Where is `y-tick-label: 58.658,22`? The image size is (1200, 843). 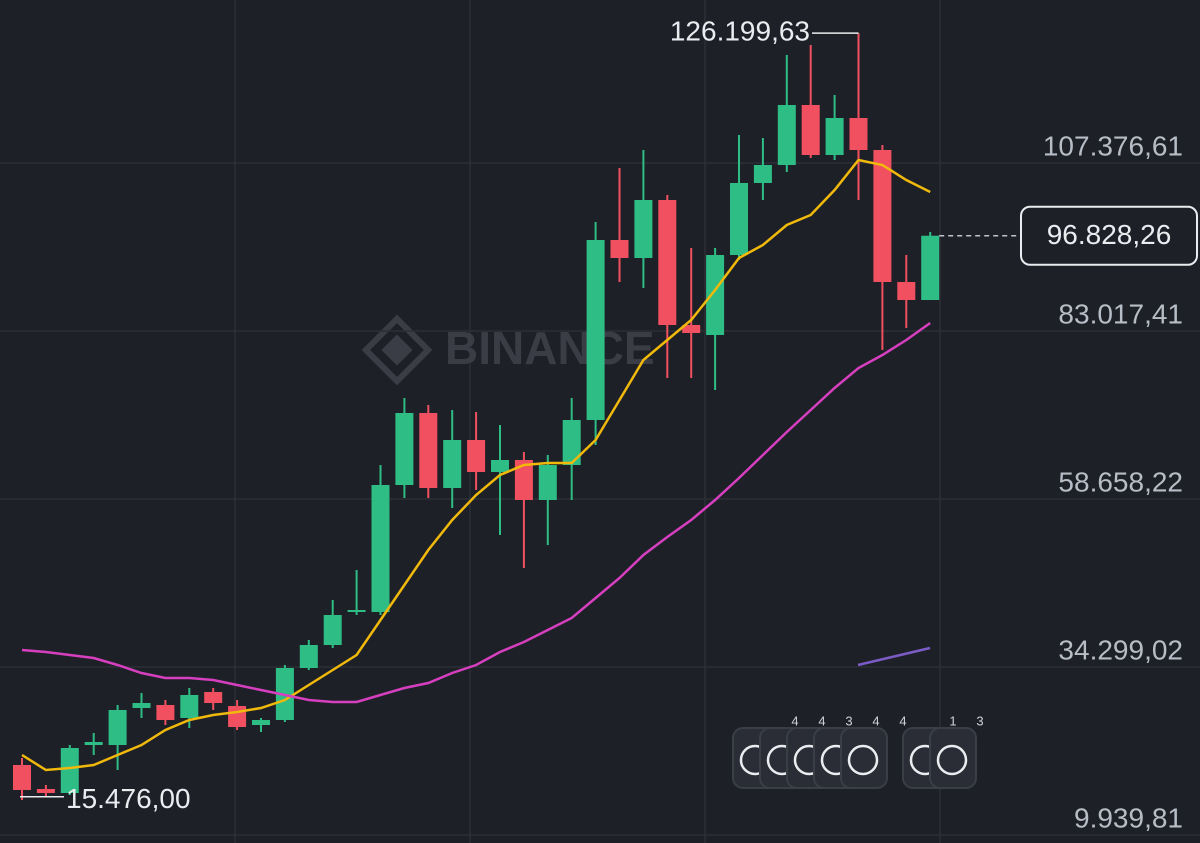
y-tick-label: 58.658,22 is located at coordinates (1120, 481).